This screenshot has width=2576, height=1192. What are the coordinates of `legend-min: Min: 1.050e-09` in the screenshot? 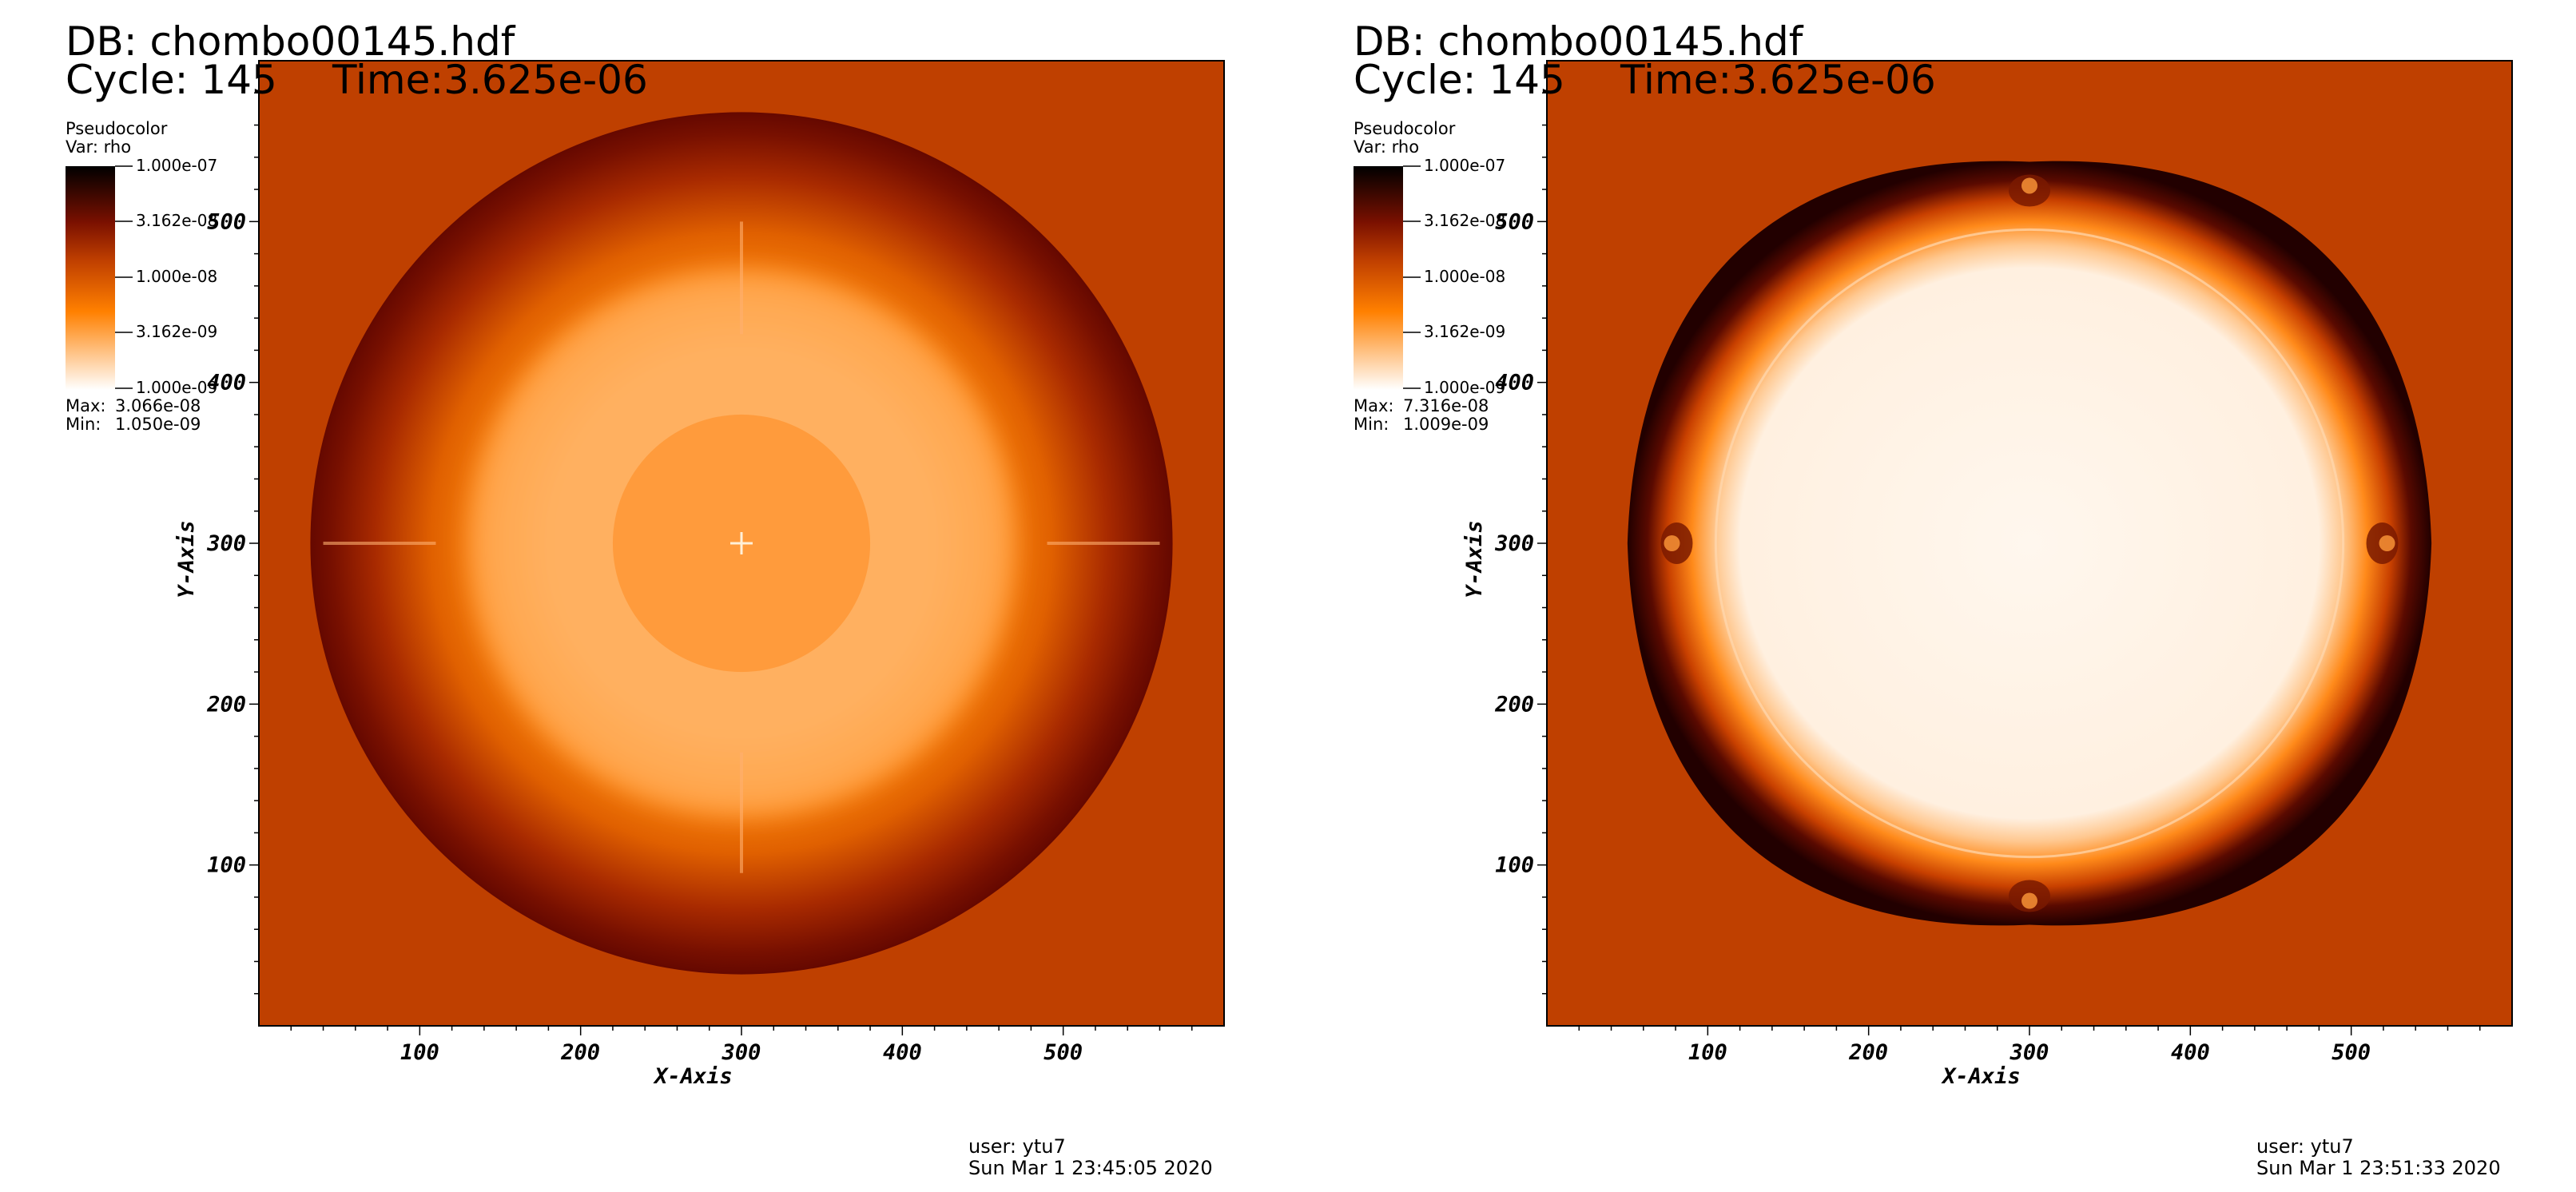 It's located at (133, 424).